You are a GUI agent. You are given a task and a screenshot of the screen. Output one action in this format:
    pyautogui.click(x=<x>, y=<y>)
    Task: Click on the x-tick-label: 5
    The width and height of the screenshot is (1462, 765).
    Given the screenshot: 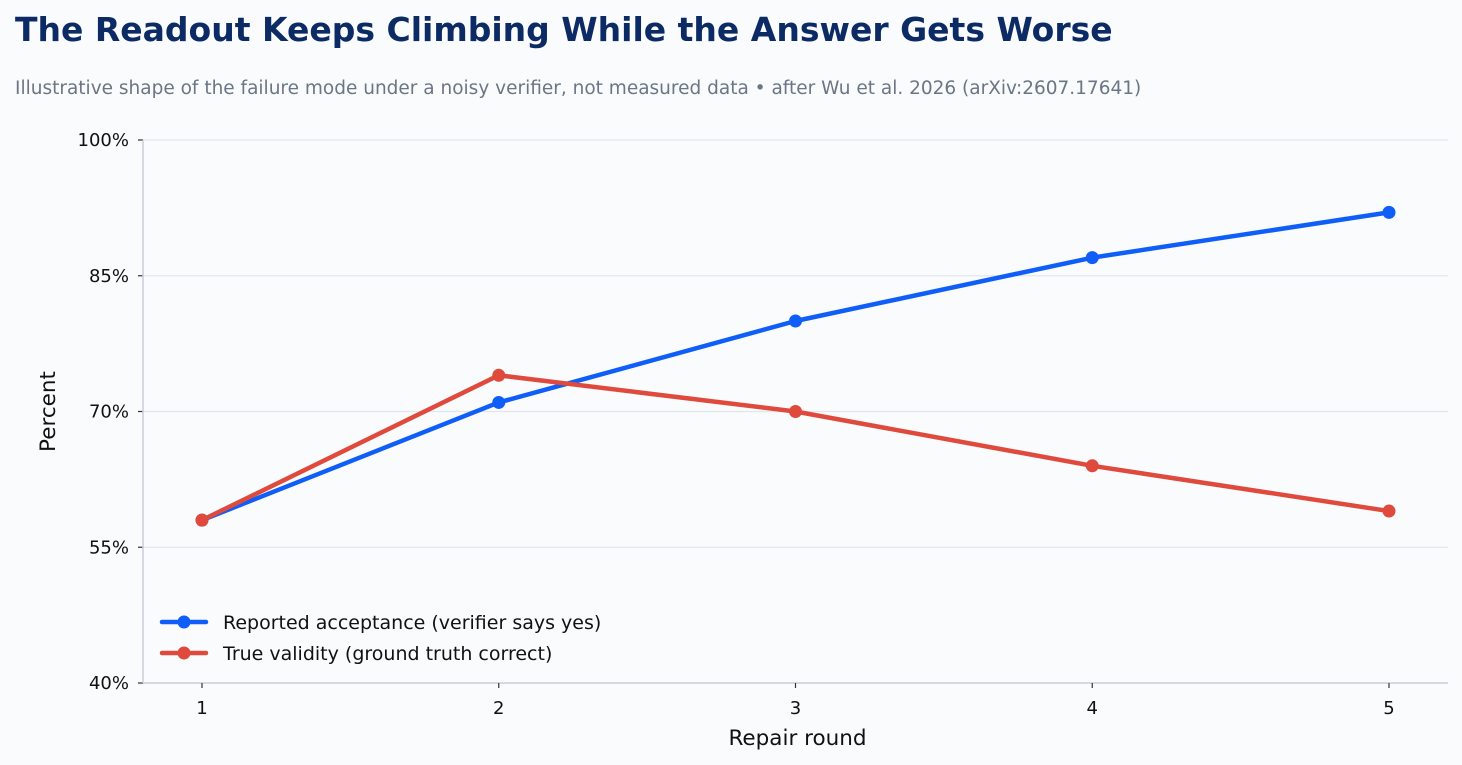 What is the action you would take?
    pyautogui.click(x=1388, y=708)
    